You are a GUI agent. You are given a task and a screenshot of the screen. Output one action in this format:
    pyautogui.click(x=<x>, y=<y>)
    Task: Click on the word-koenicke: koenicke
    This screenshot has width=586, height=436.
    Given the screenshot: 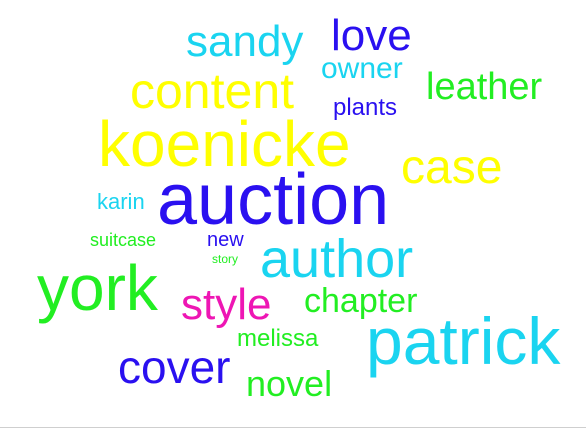 What is the action you would take?
    pyautogui.click(x=224, y=144)
    